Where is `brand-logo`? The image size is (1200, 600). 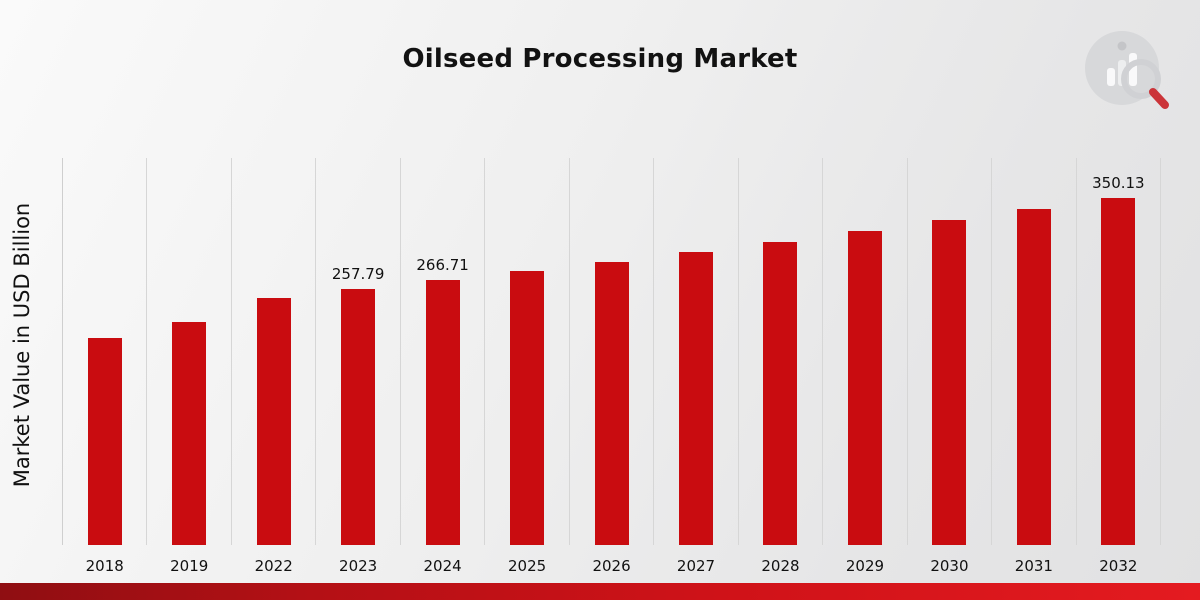 brand-logo is located at coordinates (1125, 73).